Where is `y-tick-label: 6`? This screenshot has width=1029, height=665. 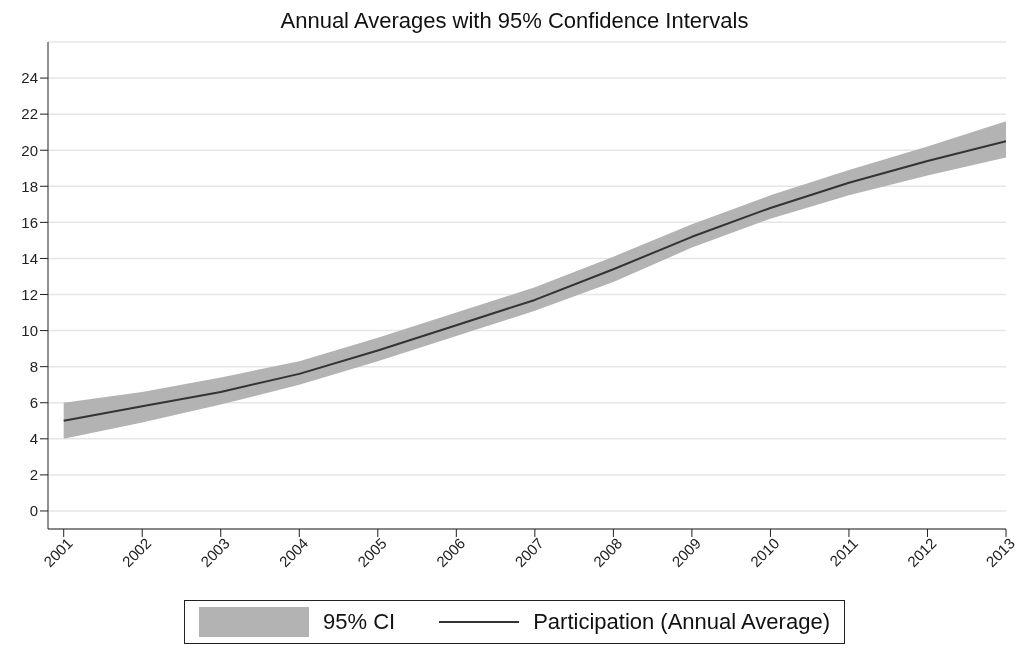
y-tick-label: 6 is located at coordinates (33, 403).